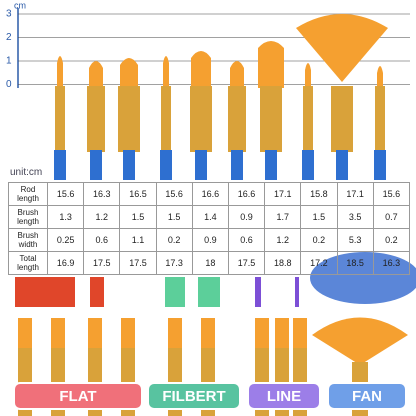  I want to click on category-label: LINE, so click(284, 396).